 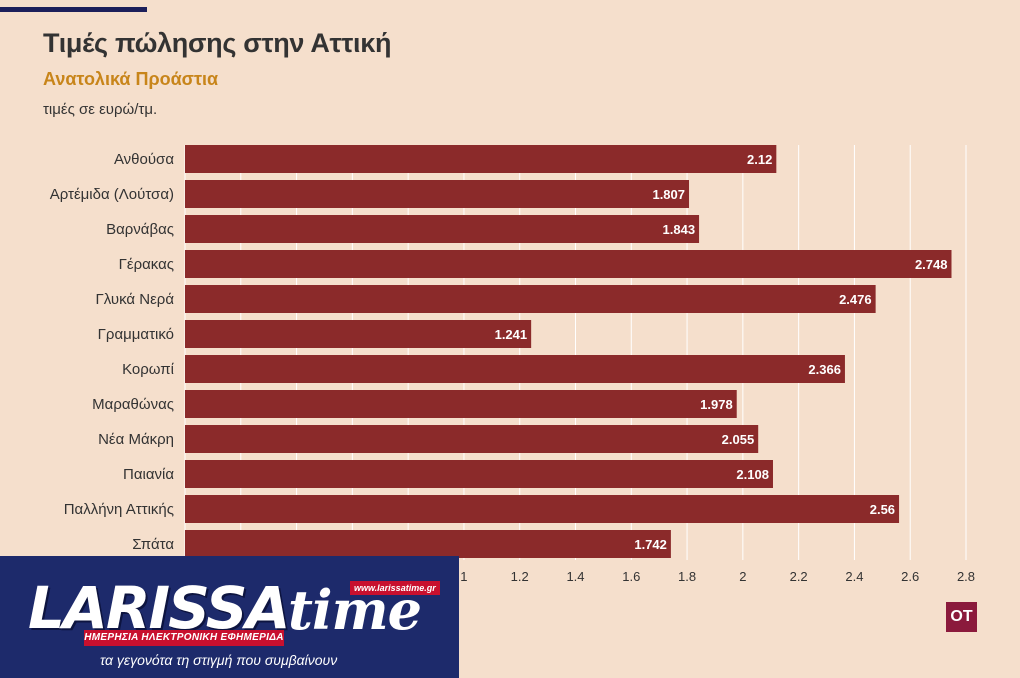 What do you see at coordinates (687, 576) in the screenshot?
I see `x-tick-label: 1.8` at bounding box center [687, 576].